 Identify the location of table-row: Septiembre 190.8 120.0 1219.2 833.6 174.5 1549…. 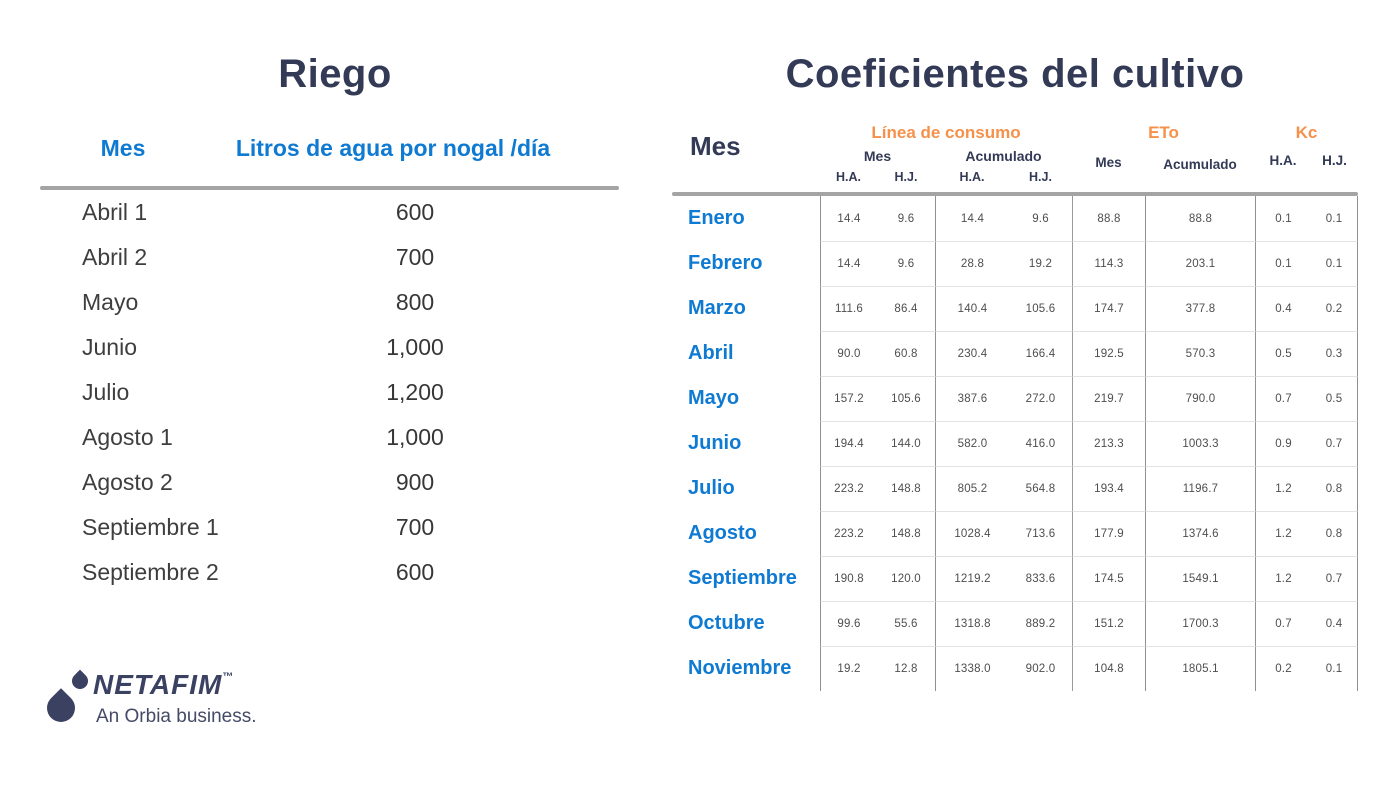
(1015, 578).